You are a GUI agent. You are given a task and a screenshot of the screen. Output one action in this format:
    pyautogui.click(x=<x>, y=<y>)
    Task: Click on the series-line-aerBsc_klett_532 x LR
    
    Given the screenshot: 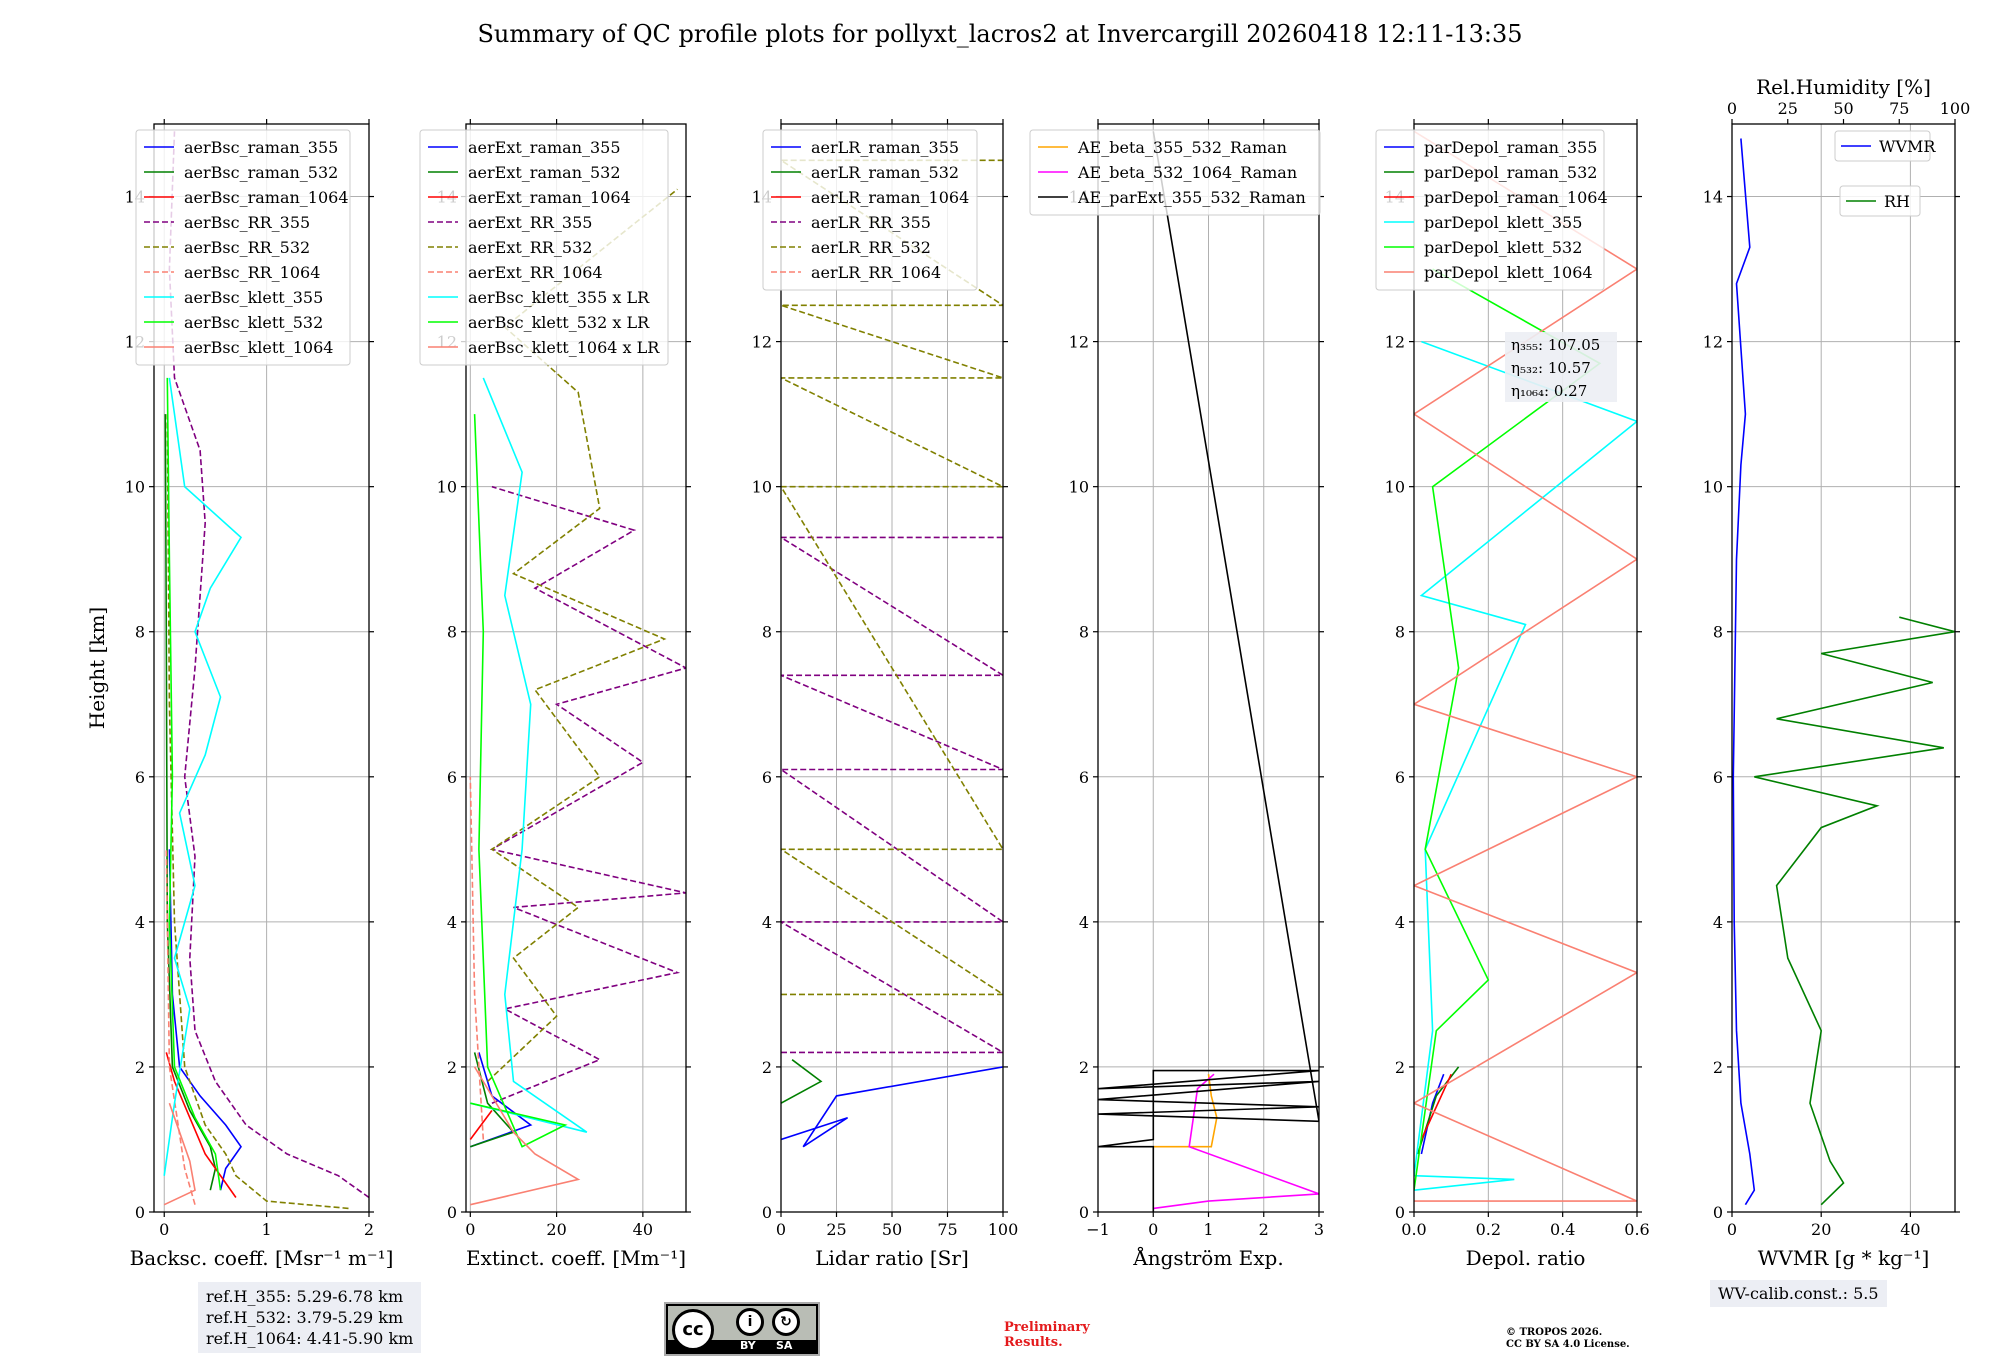 What is the action you would take?
    pyautogui.click(x=519, y=781)
    